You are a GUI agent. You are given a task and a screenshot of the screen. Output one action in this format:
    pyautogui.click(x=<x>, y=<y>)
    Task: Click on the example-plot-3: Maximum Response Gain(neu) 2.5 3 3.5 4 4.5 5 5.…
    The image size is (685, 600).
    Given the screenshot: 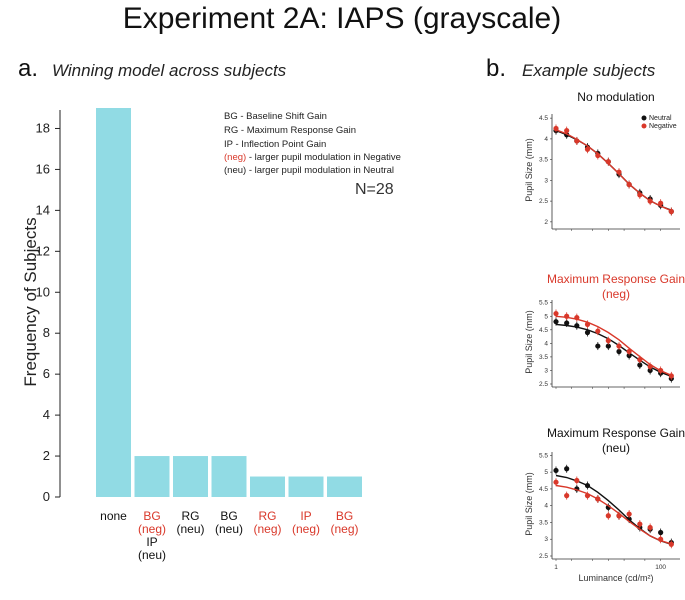 What is the action you would take?
    pyautogui.click(x=604, y=504)
    